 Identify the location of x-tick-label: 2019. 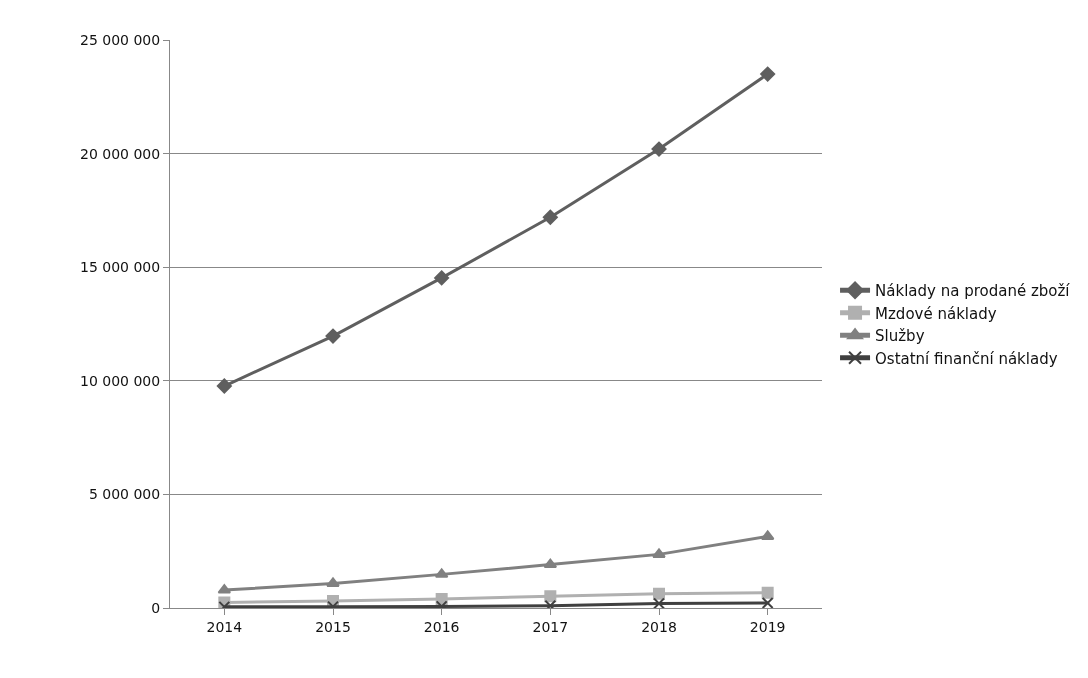
(767, 626).